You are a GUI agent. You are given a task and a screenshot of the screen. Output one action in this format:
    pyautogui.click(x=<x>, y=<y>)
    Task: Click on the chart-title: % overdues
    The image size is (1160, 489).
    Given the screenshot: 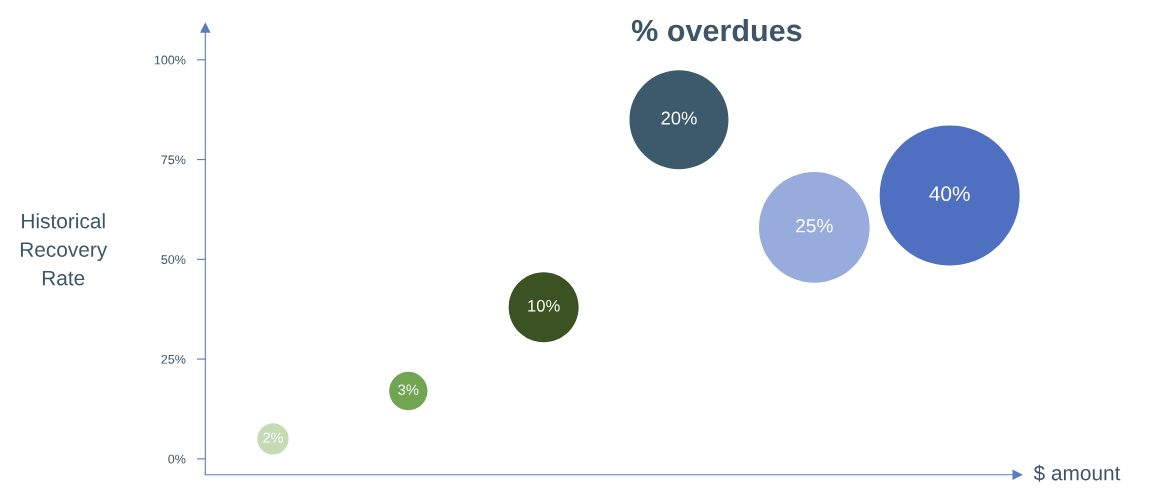 What is the action you would take?
    pyautogui.click(x=716, y=30)
    